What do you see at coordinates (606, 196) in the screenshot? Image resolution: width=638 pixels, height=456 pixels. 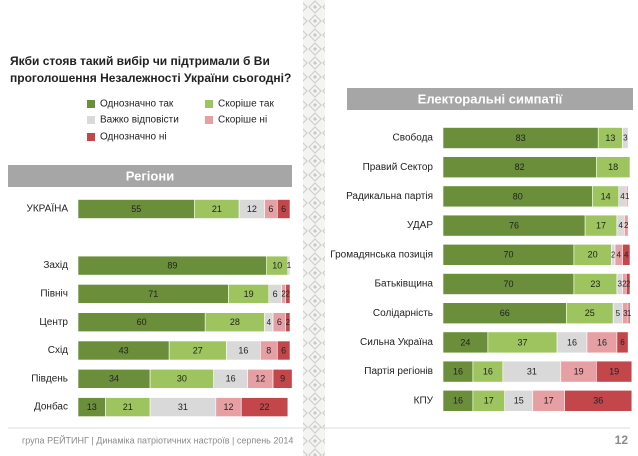 I see `value-label: 14` at bounding box center [606, 196].